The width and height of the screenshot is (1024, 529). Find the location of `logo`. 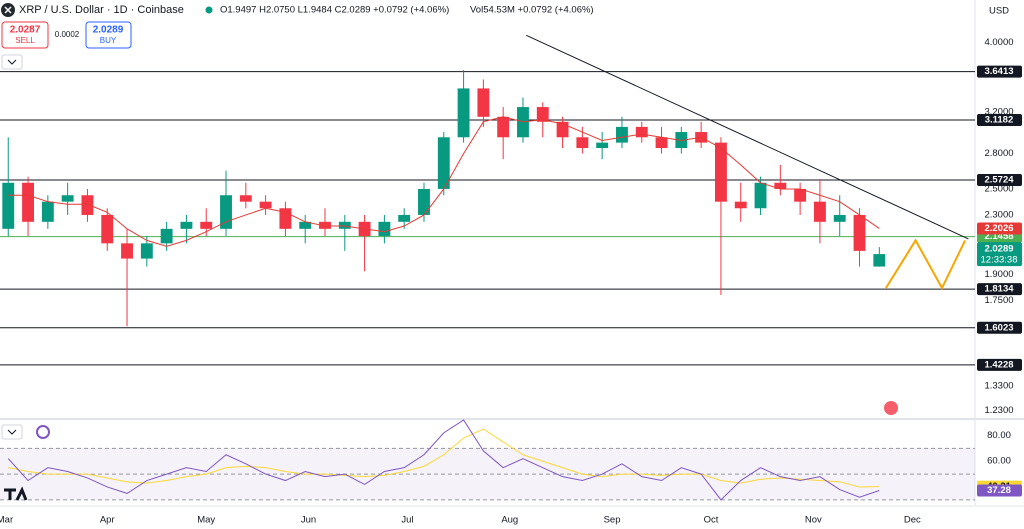

logo is located at coordinates (16, 493).